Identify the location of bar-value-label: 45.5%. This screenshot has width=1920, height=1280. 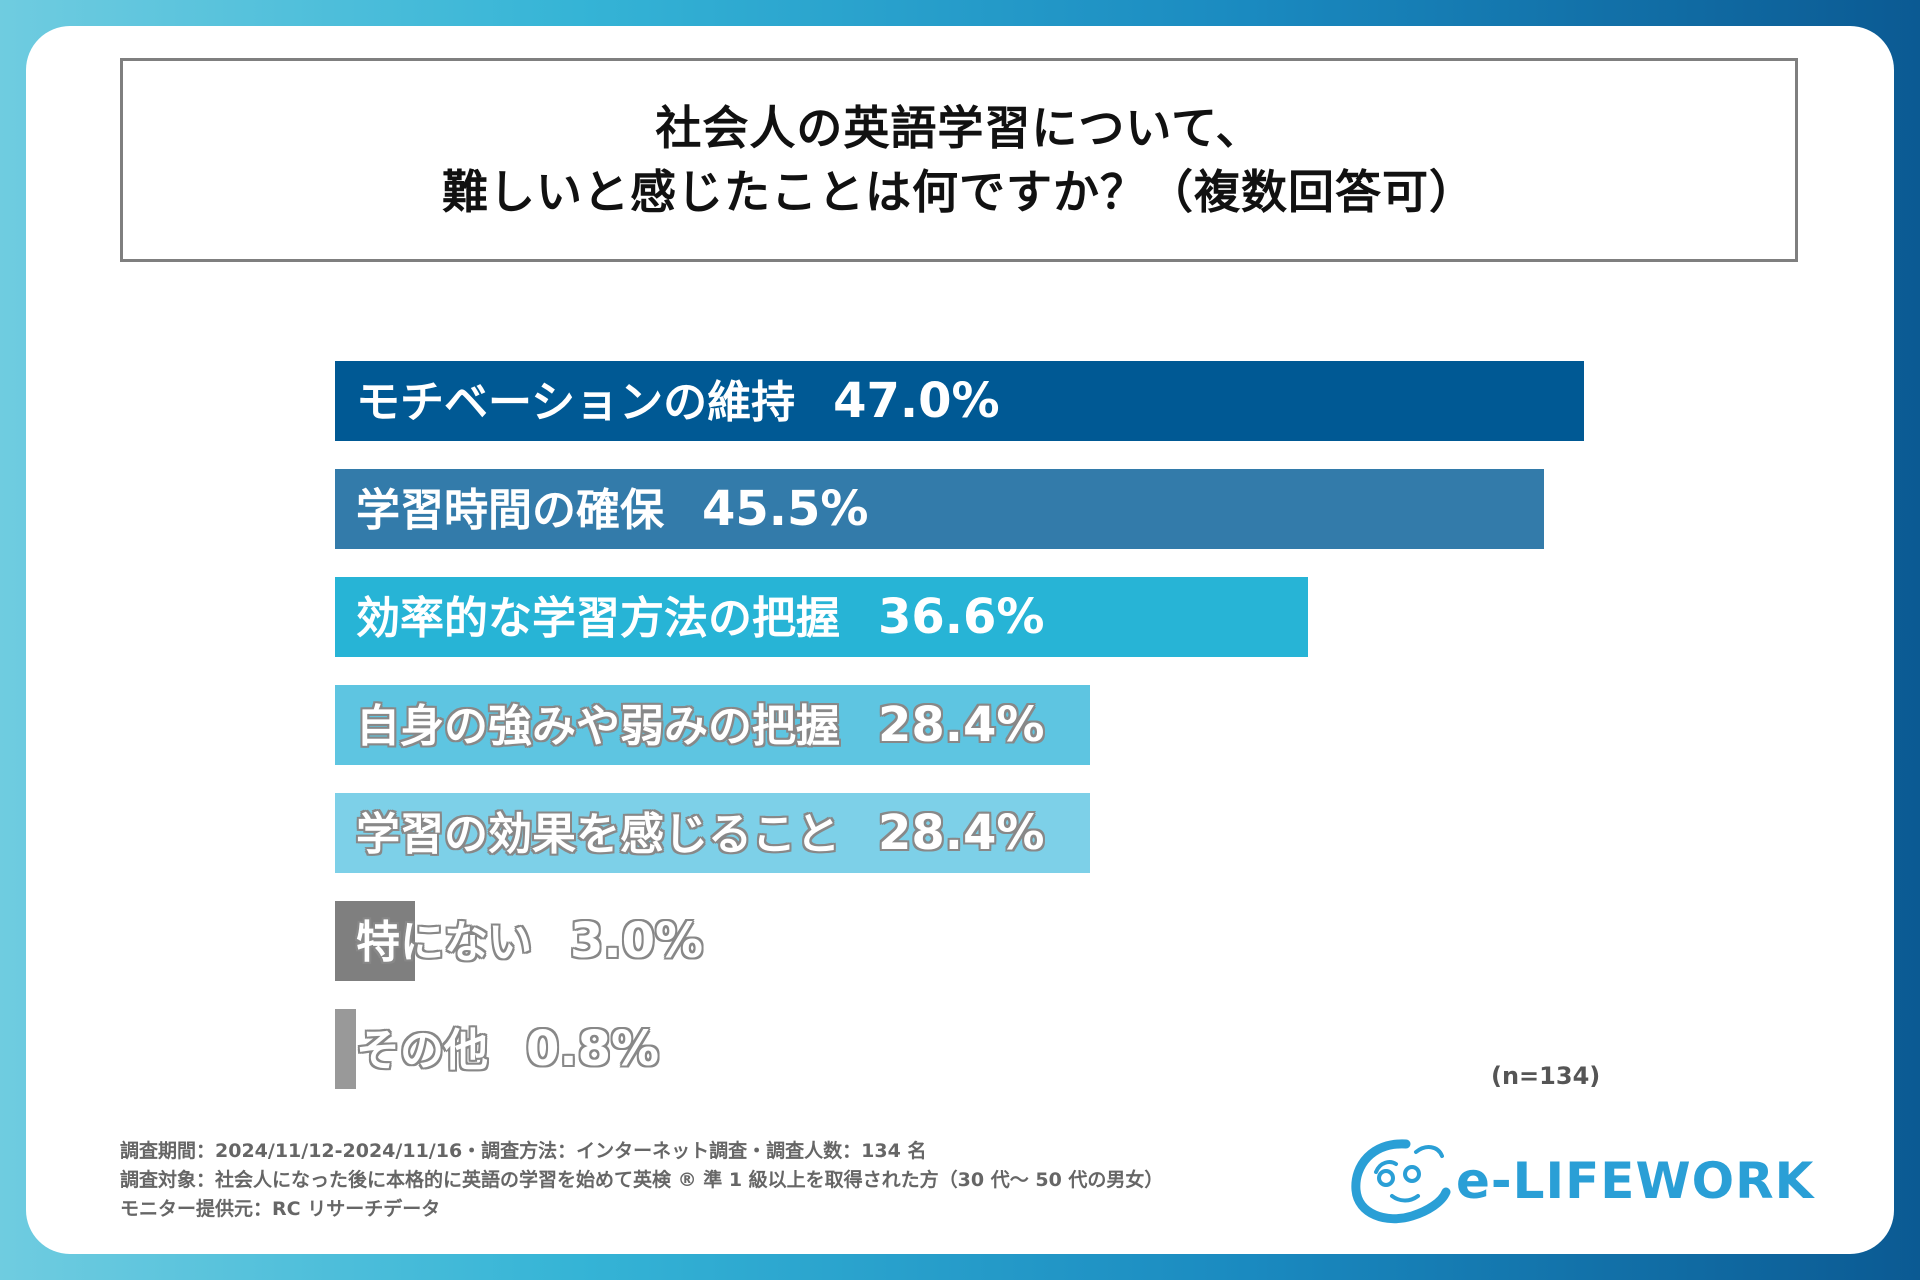
(785, 509).